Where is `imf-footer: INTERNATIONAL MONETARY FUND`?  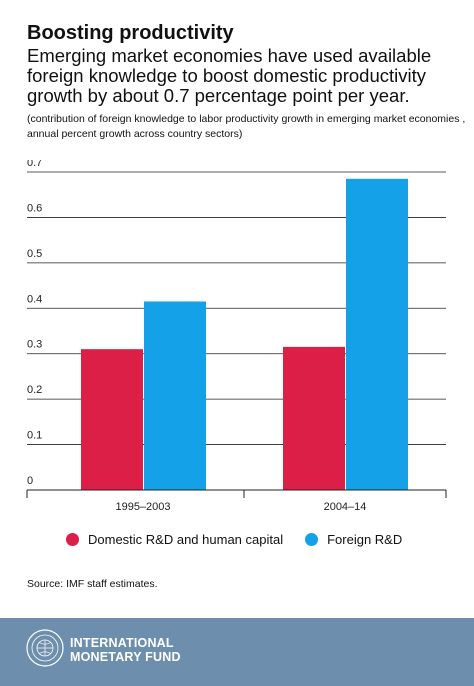 imf-footer: INTERNATIONAL MONETARY FUND is located at coordinates (237, 652).